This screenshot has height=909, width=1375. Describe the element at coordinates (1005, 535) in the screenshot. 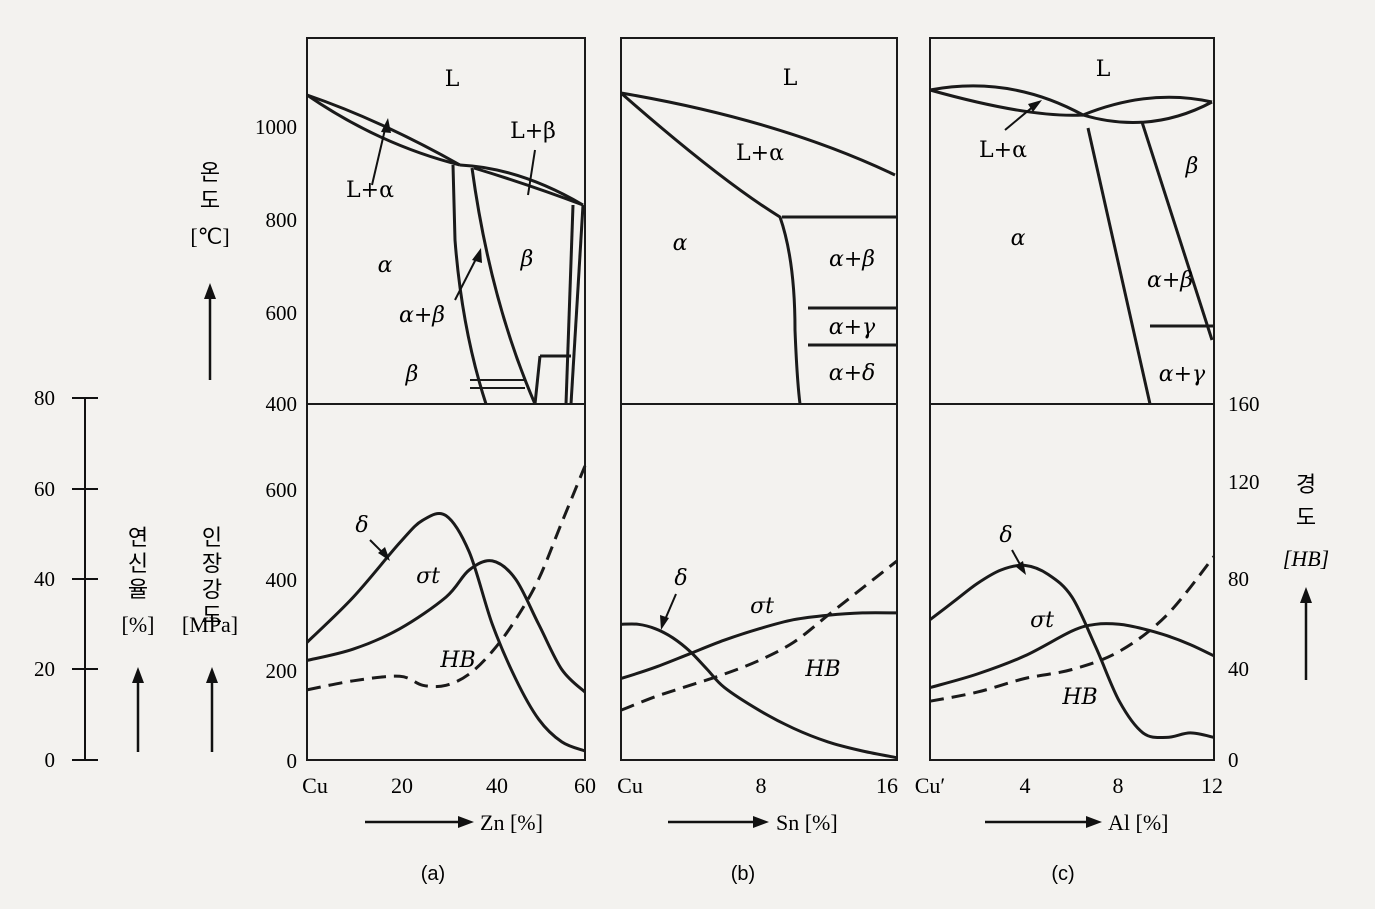

I see `c-label-delta: δ` at that location.